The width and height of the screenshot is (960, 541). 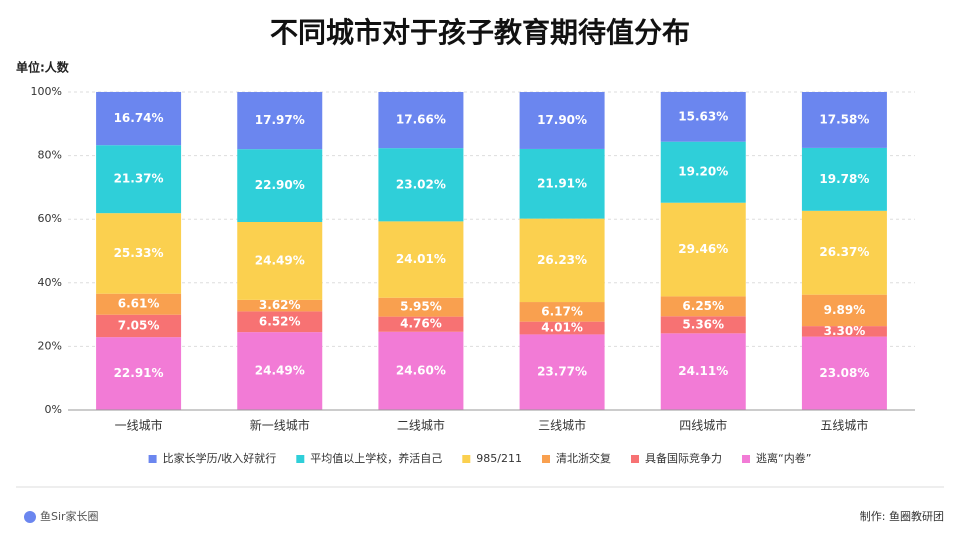 I want to click on data-label: 3.62%, so click(x=280, y=305).